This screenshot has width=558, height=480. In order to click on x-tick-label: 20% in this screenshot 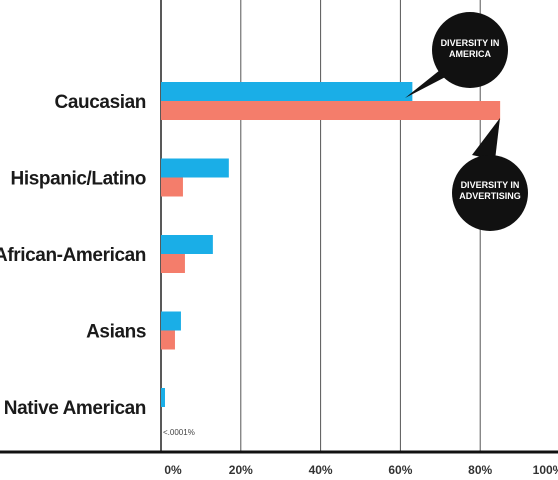, I will do `click(241, 470)`.